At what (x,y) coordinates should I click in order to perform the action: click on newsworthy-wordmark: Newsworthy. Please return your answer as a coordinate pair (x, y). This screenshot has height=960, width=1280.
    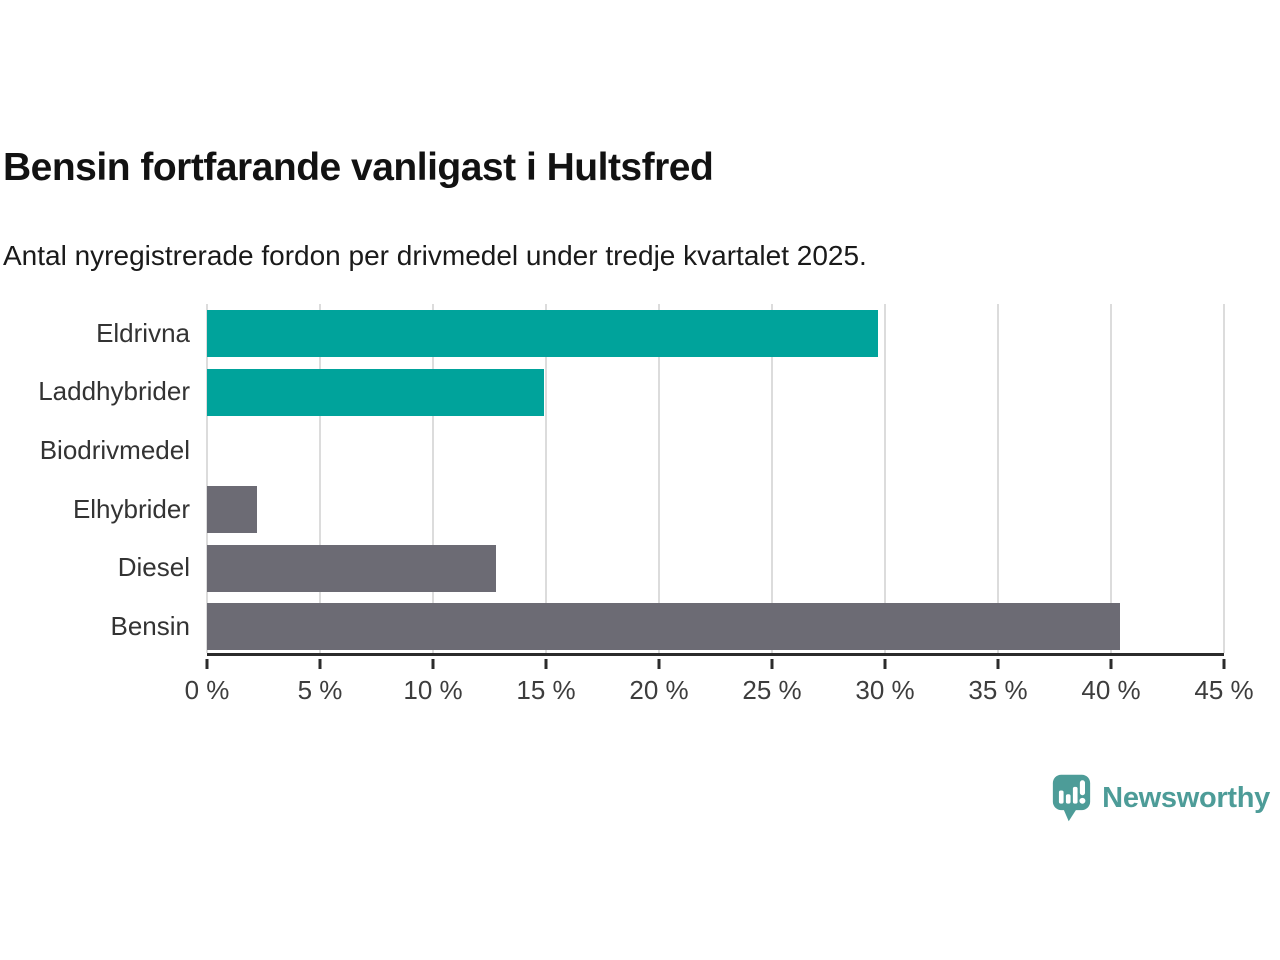
    Looking at the image, I should click on (1186, 797).